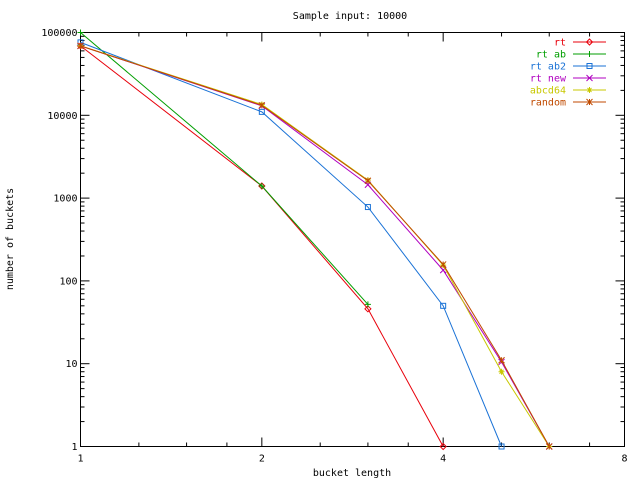 The image size is (640, 480). I want to click on legend-label: rt ab2, so click(548, 67).